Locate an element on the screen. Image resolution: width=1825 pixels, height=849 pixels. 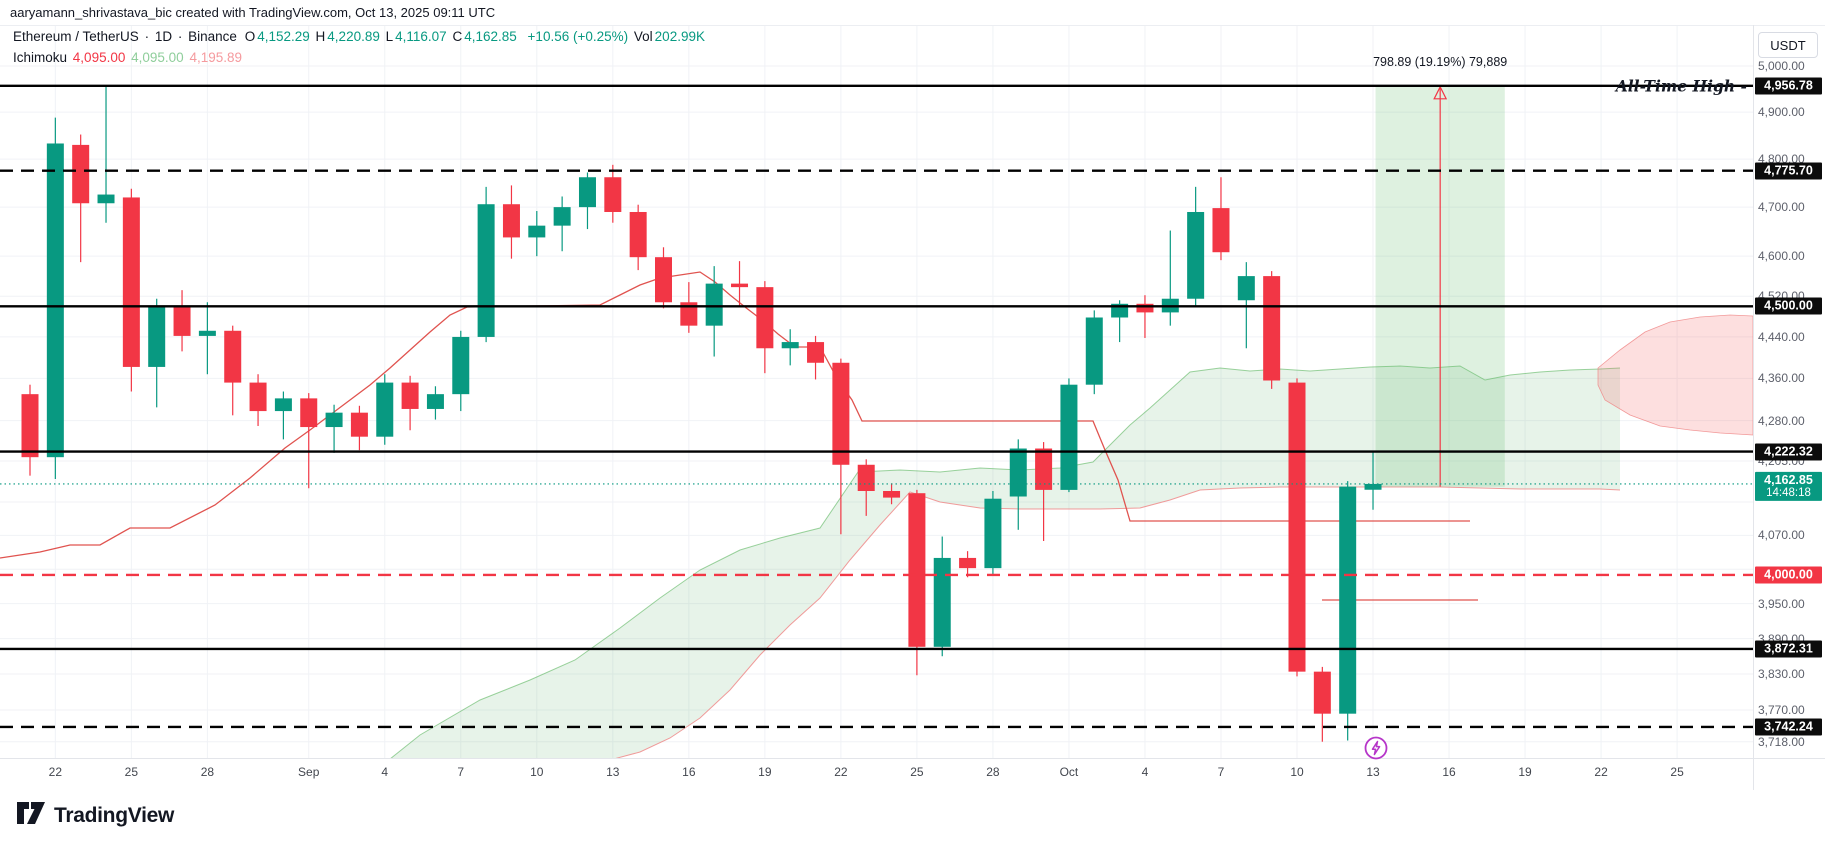
price-tick-label: 3,718.00 is located at coordinates (1781, 741).